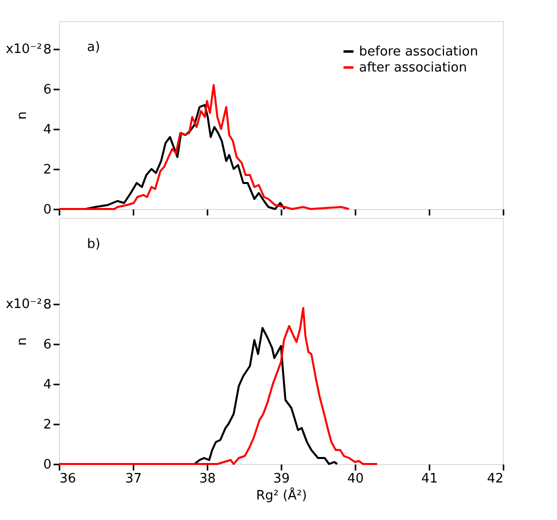 Image resolution: width=557 pixels, height=520 pixels. Describe the element at coordinates (207, 479) in the screenshot. I see `x-tick-label: 38` at that location.